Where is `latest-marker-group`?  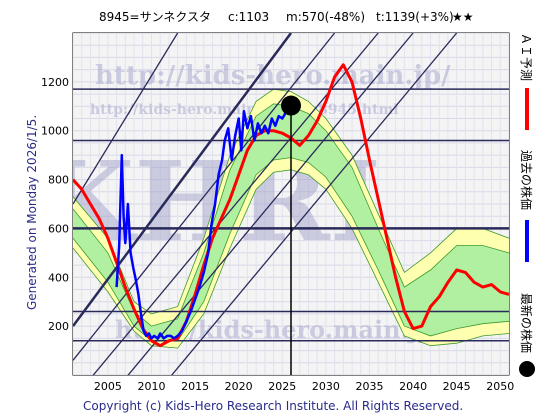 latest-marker-group is located at coordinates (291, 235).